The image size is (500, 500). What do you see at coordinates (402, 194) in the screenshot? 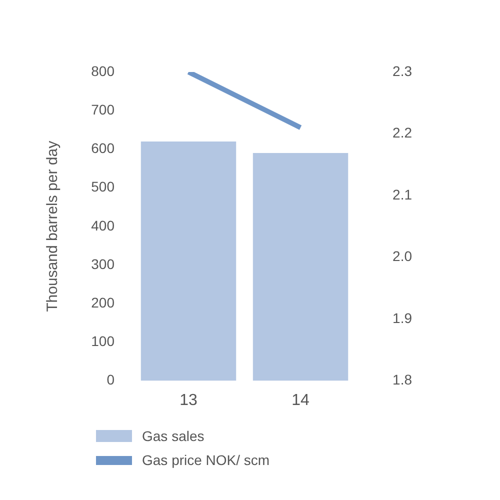
I see `y2-tick-label: 2.1` at bounding box center [402, 194].